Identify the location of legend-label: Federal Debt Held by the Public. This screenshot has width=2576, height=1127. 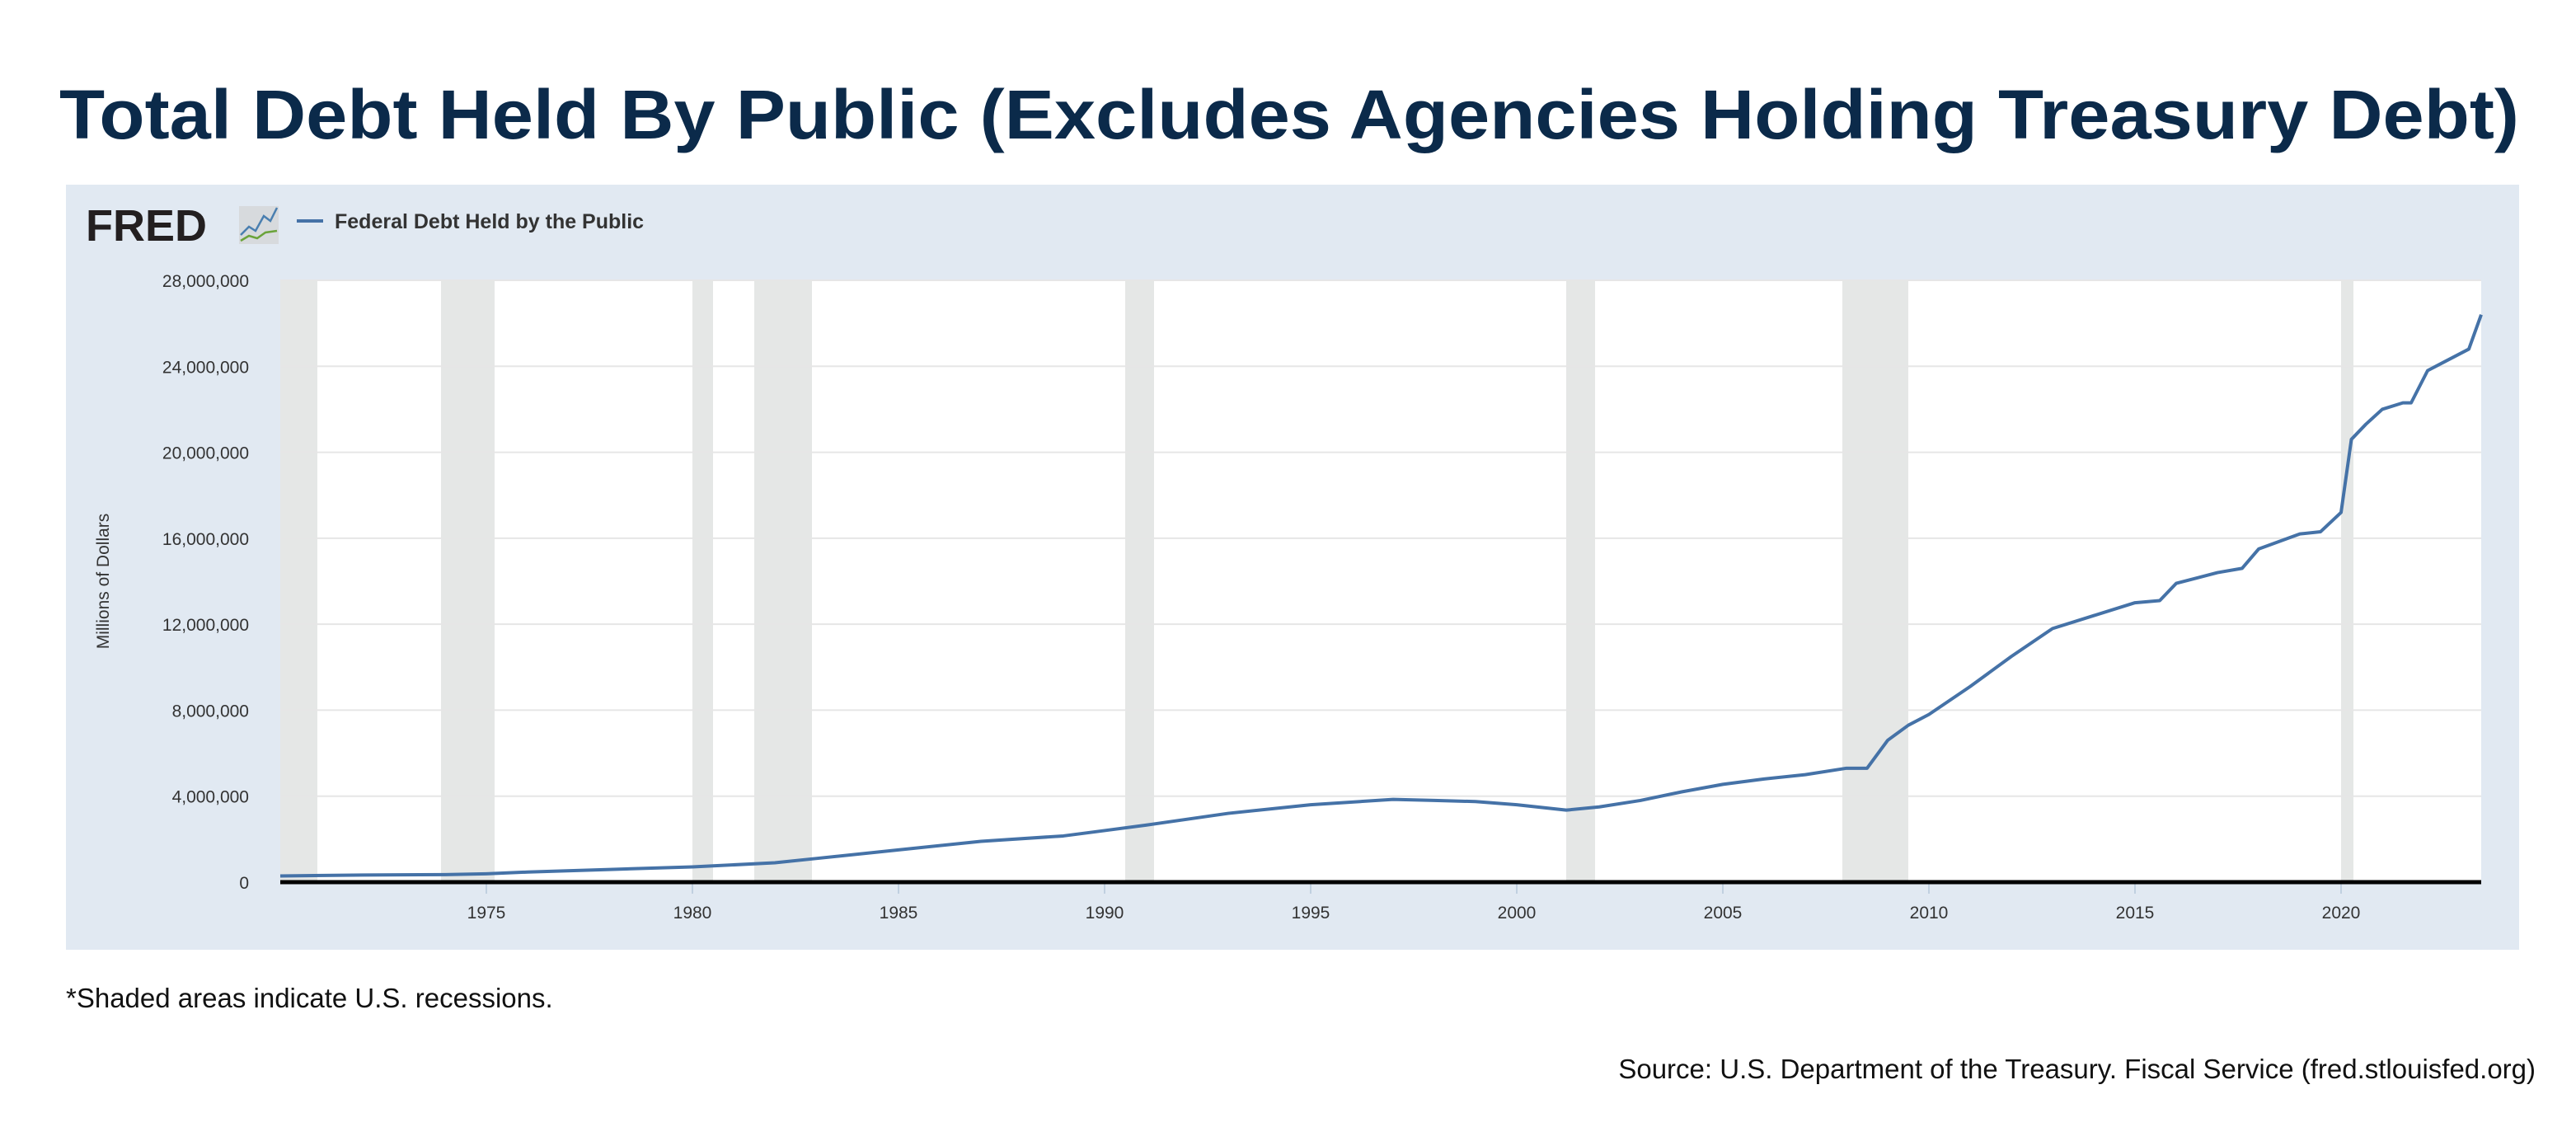
(490, 222).